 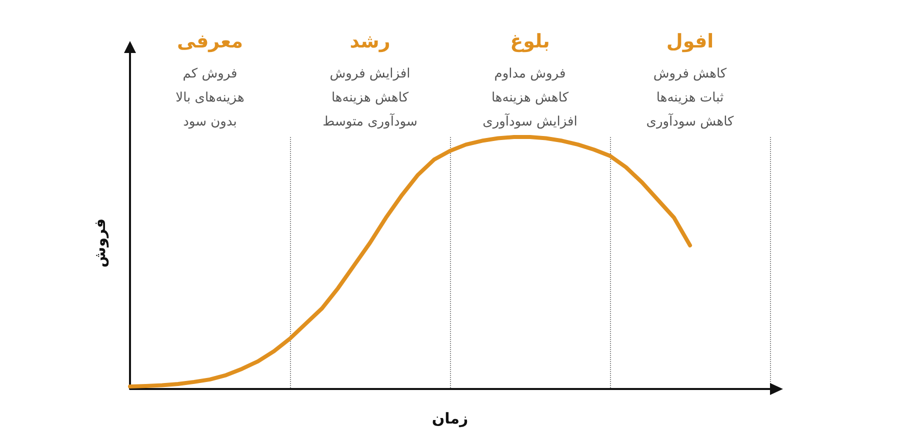 What do you see at coordinates (370, 98) in the screenshot?
I see `text: افزایش فروش کاهش هزینه‌ها سودآوری متوسط` at bounding box center [370, 98].